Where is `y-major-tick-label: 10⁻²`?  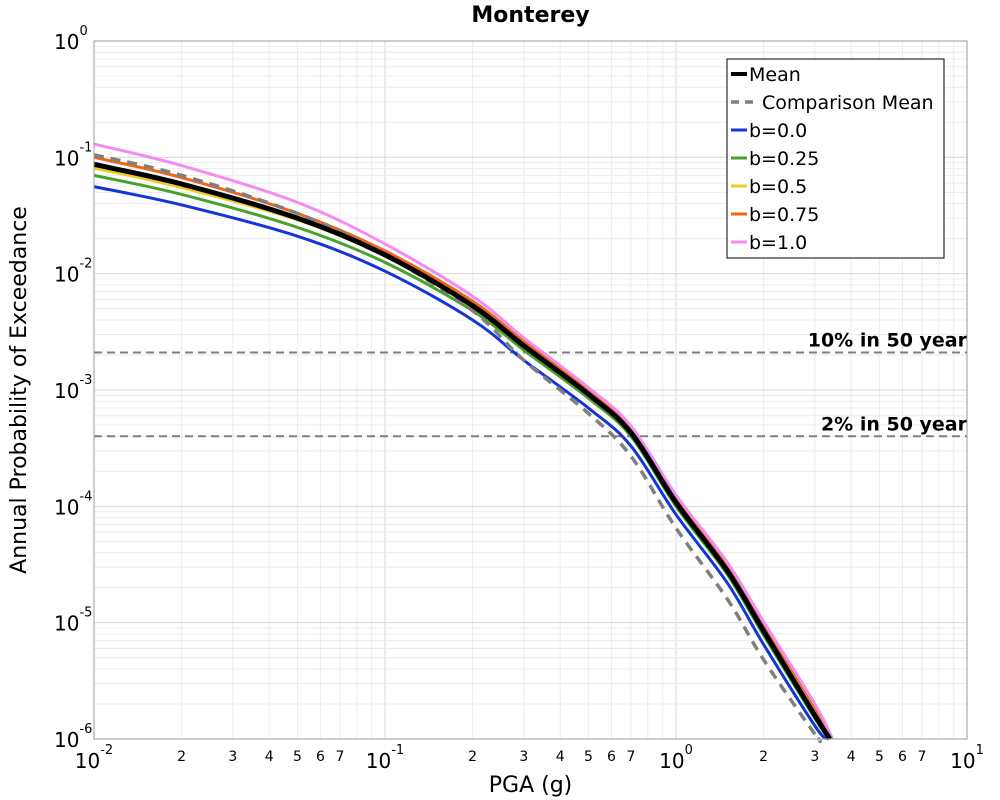
y-major-tick-label: 10⁻² is located at coordinates (73, 272).